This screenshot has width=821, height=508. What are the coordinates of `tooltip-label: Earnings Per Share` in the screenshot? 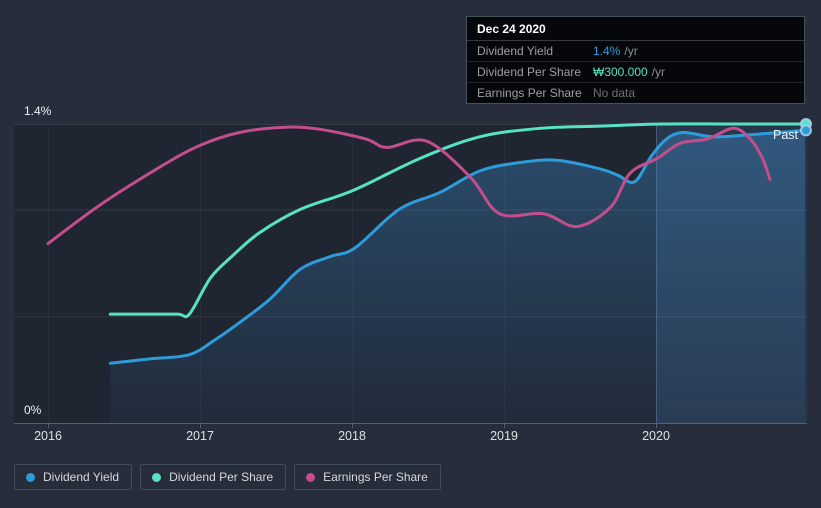 It's located at (529, 93).